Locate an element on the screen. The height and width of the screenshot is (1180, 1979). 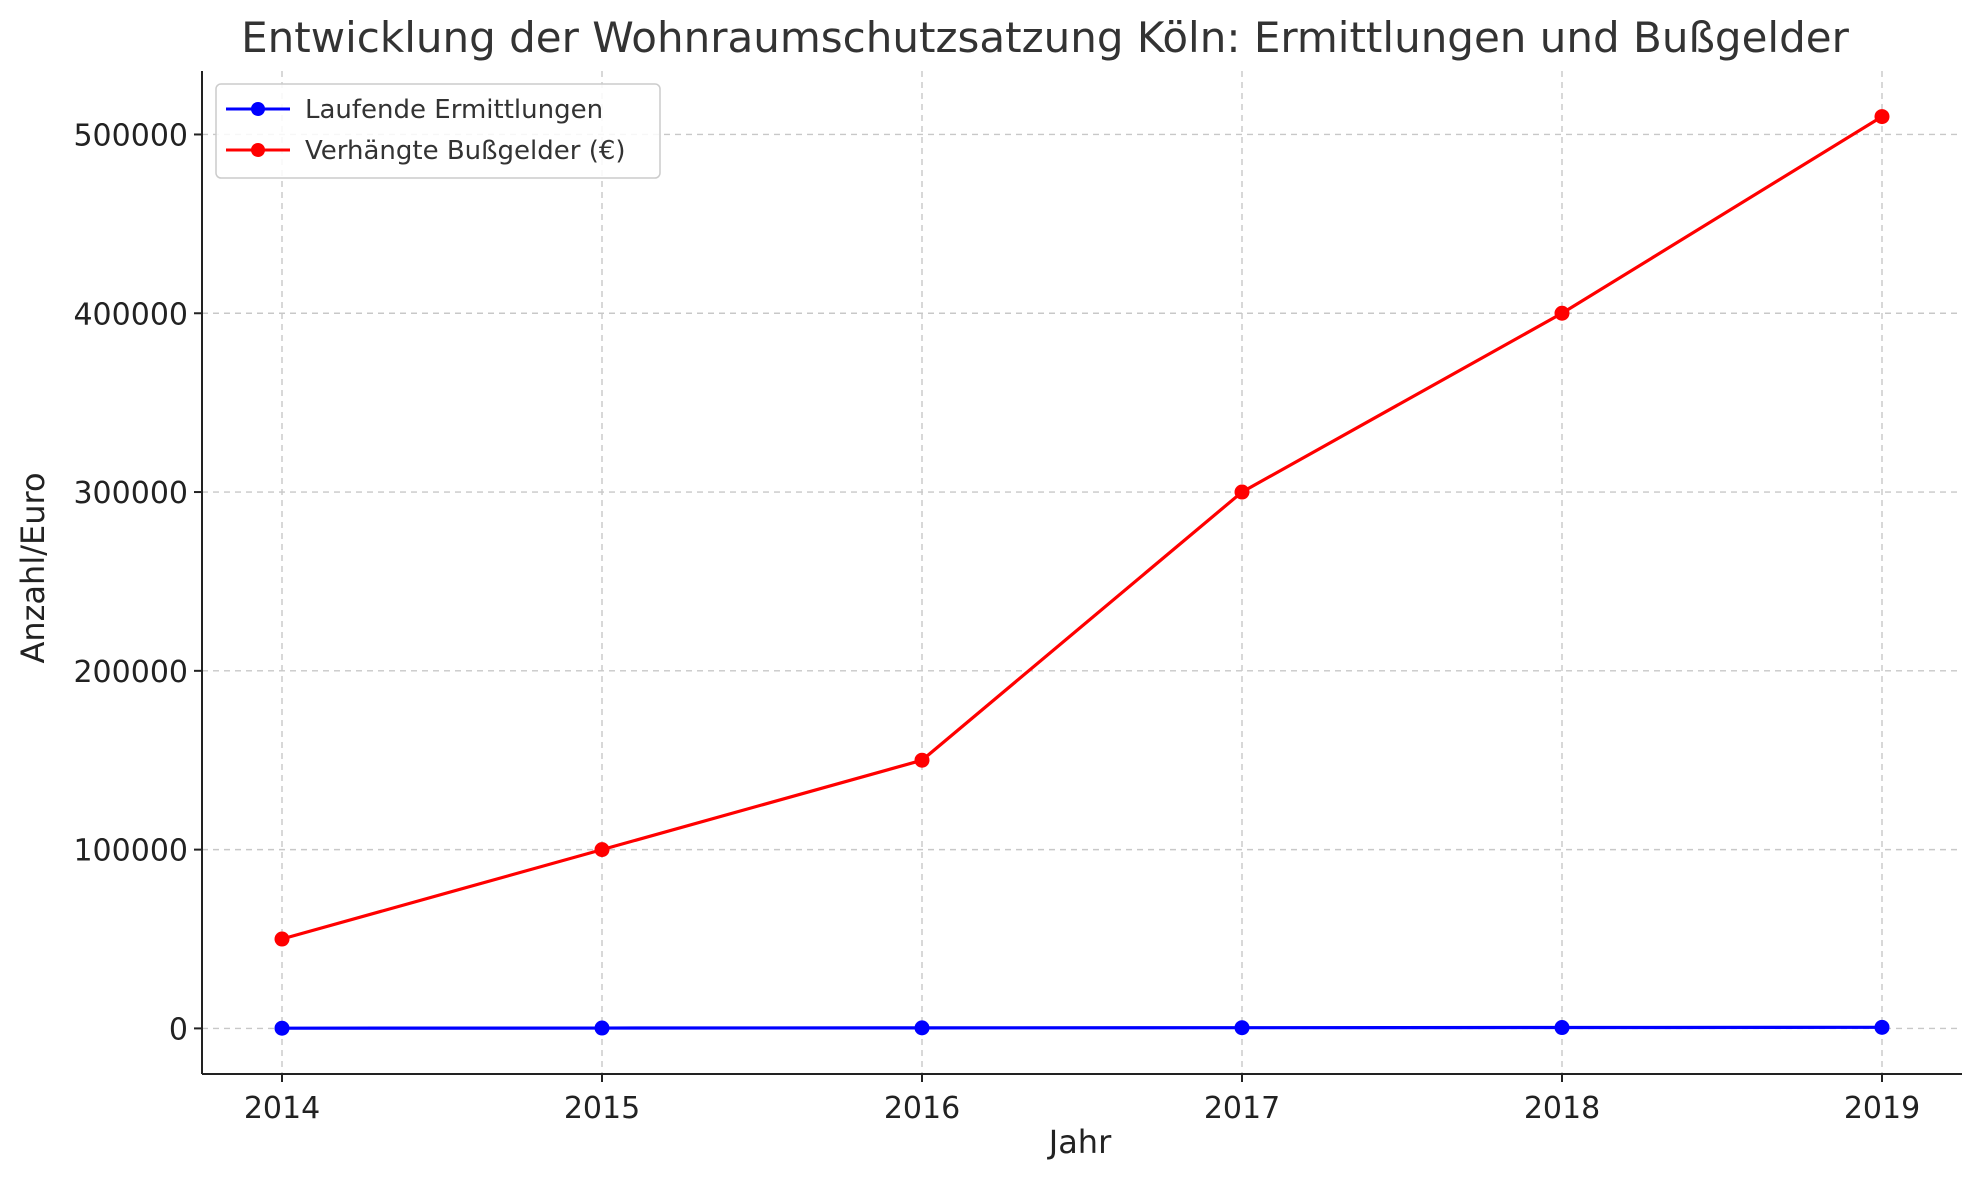
y-tick-label: 400000 is located at coordinates (130, 314).